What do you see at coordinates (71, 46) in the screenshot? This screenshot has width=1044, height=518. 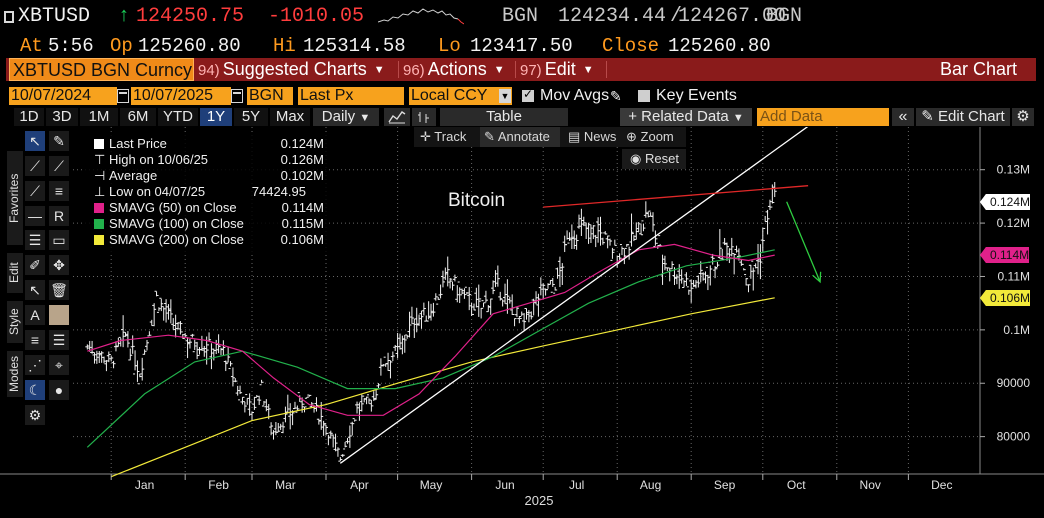 I see `time-value: 5:56` at bounding box center [71, 46].